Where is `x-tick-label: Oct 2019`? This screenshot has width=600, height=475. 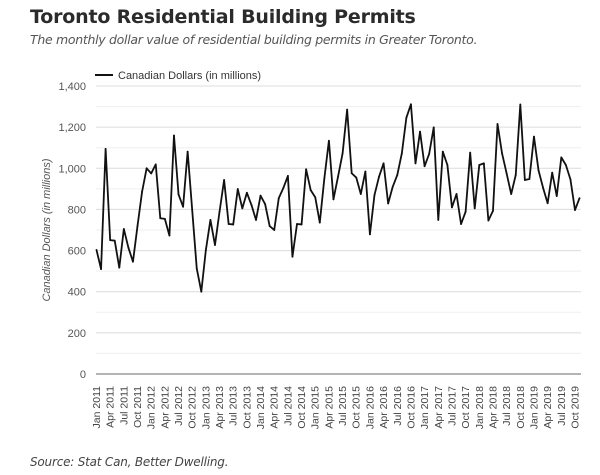 x-tick-label: Oct 2019 is located at coordinates (575, 407).